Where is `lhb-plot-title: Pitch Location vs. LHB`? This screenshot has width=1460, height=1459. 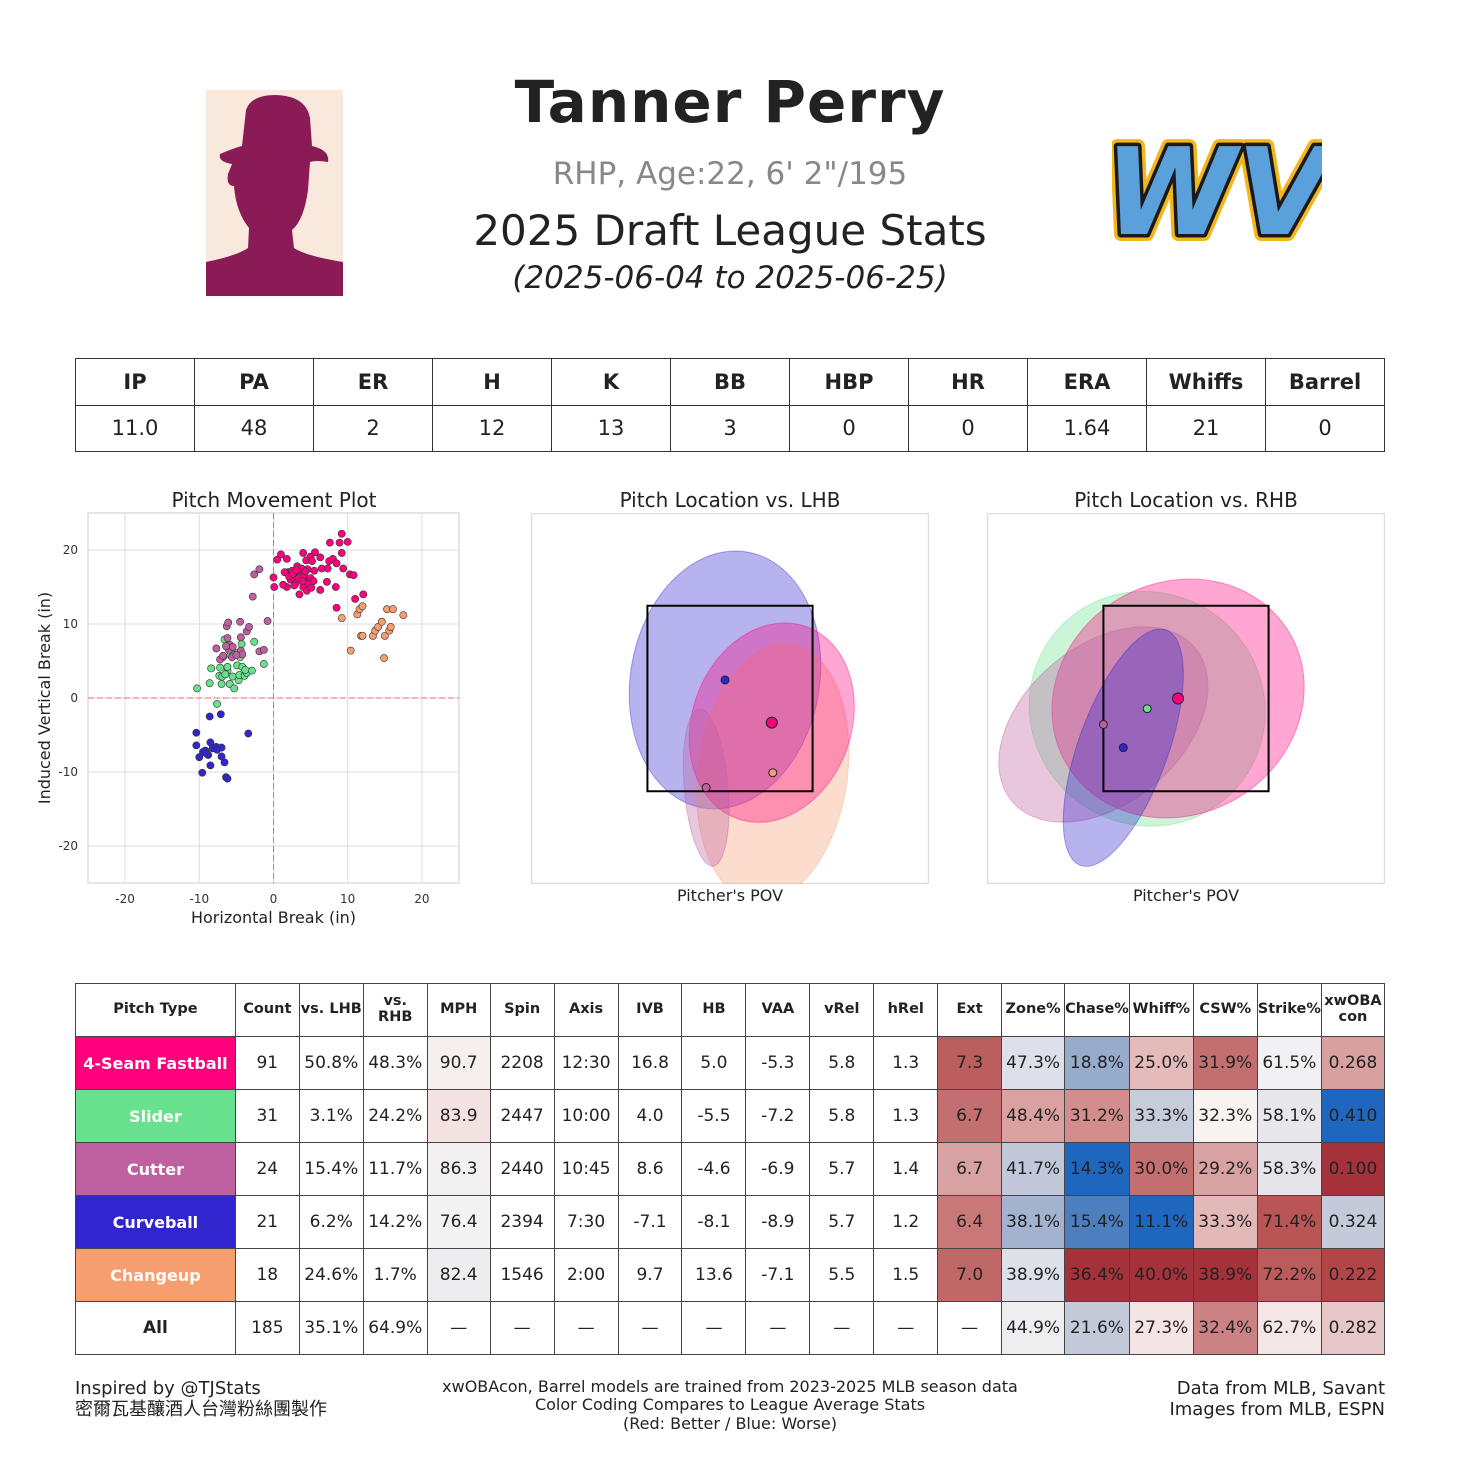 lhb-plot-title: Pitch Location vs. LHB is located at coordinates (730, 500).